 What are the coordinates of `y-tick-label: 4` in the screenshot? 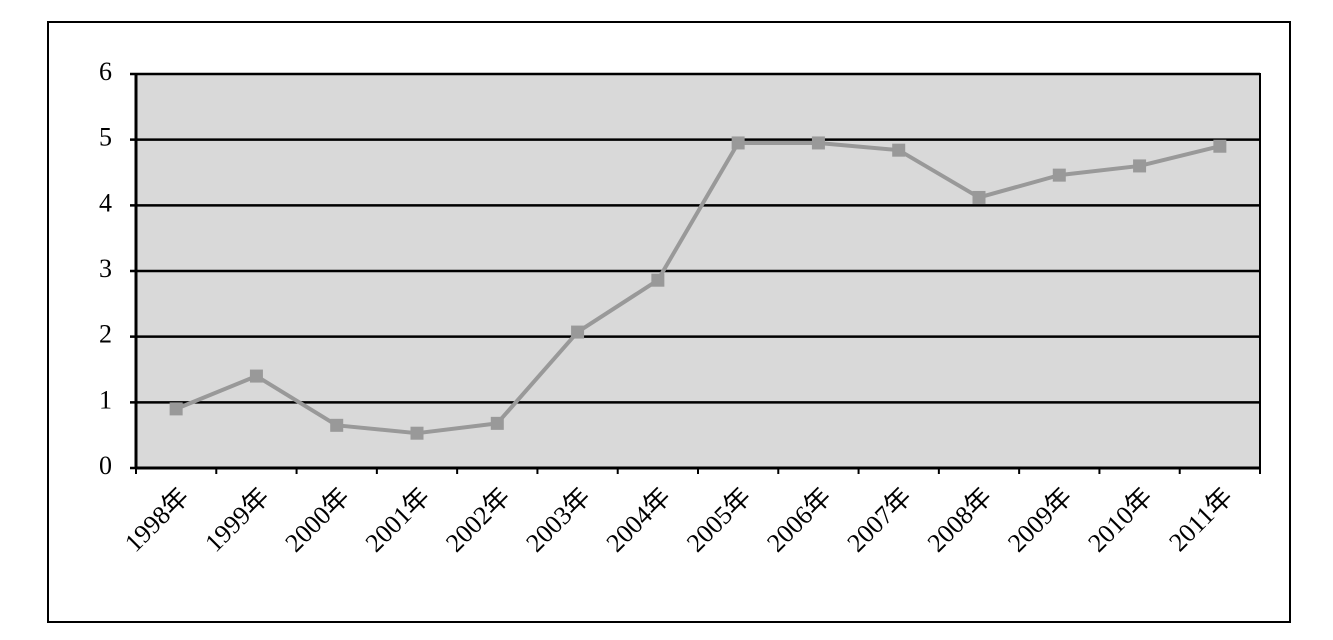 It's located at (105, 202).